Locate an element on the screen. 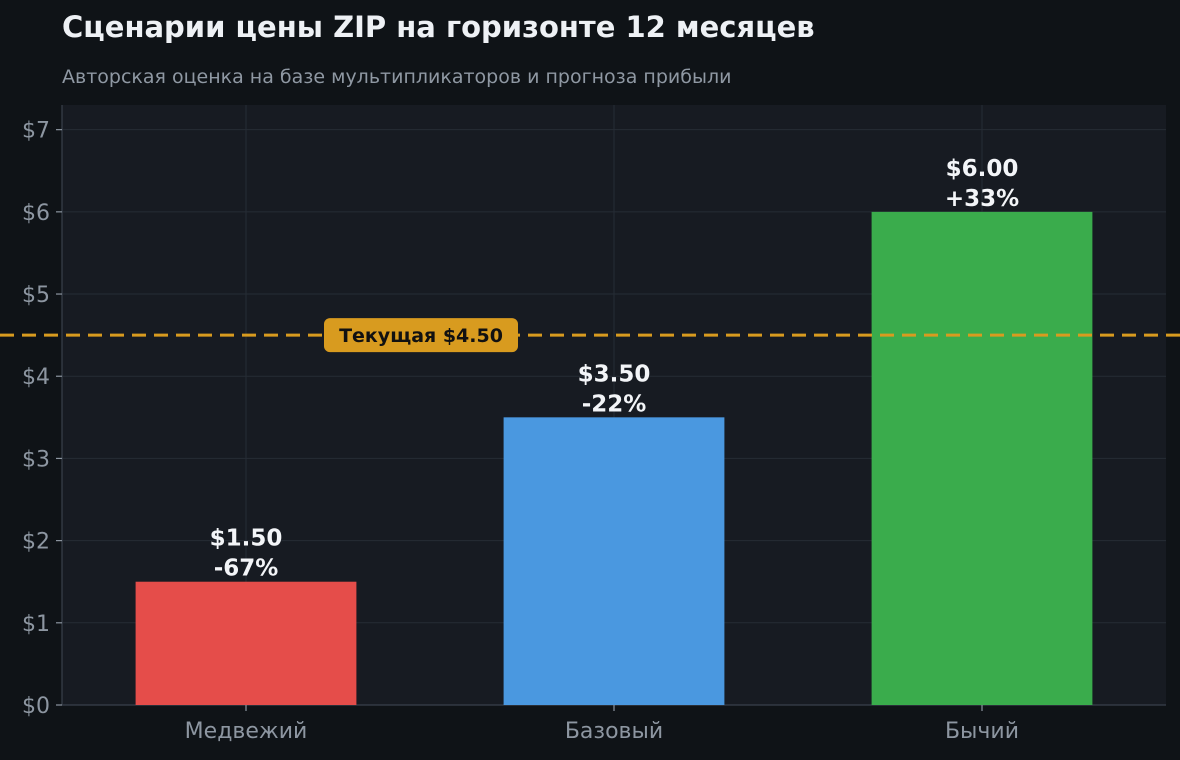  y-tick-label: $1 is located at coordinates (36, 624).